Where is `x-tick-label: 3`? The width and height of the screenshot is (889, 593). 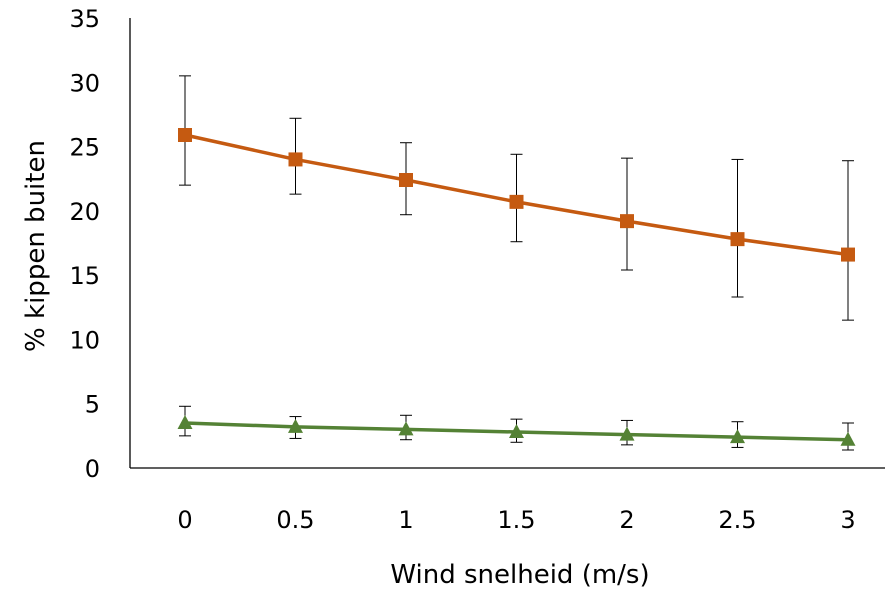 x-tick-label: 3 is located at coordinates (847, 520).